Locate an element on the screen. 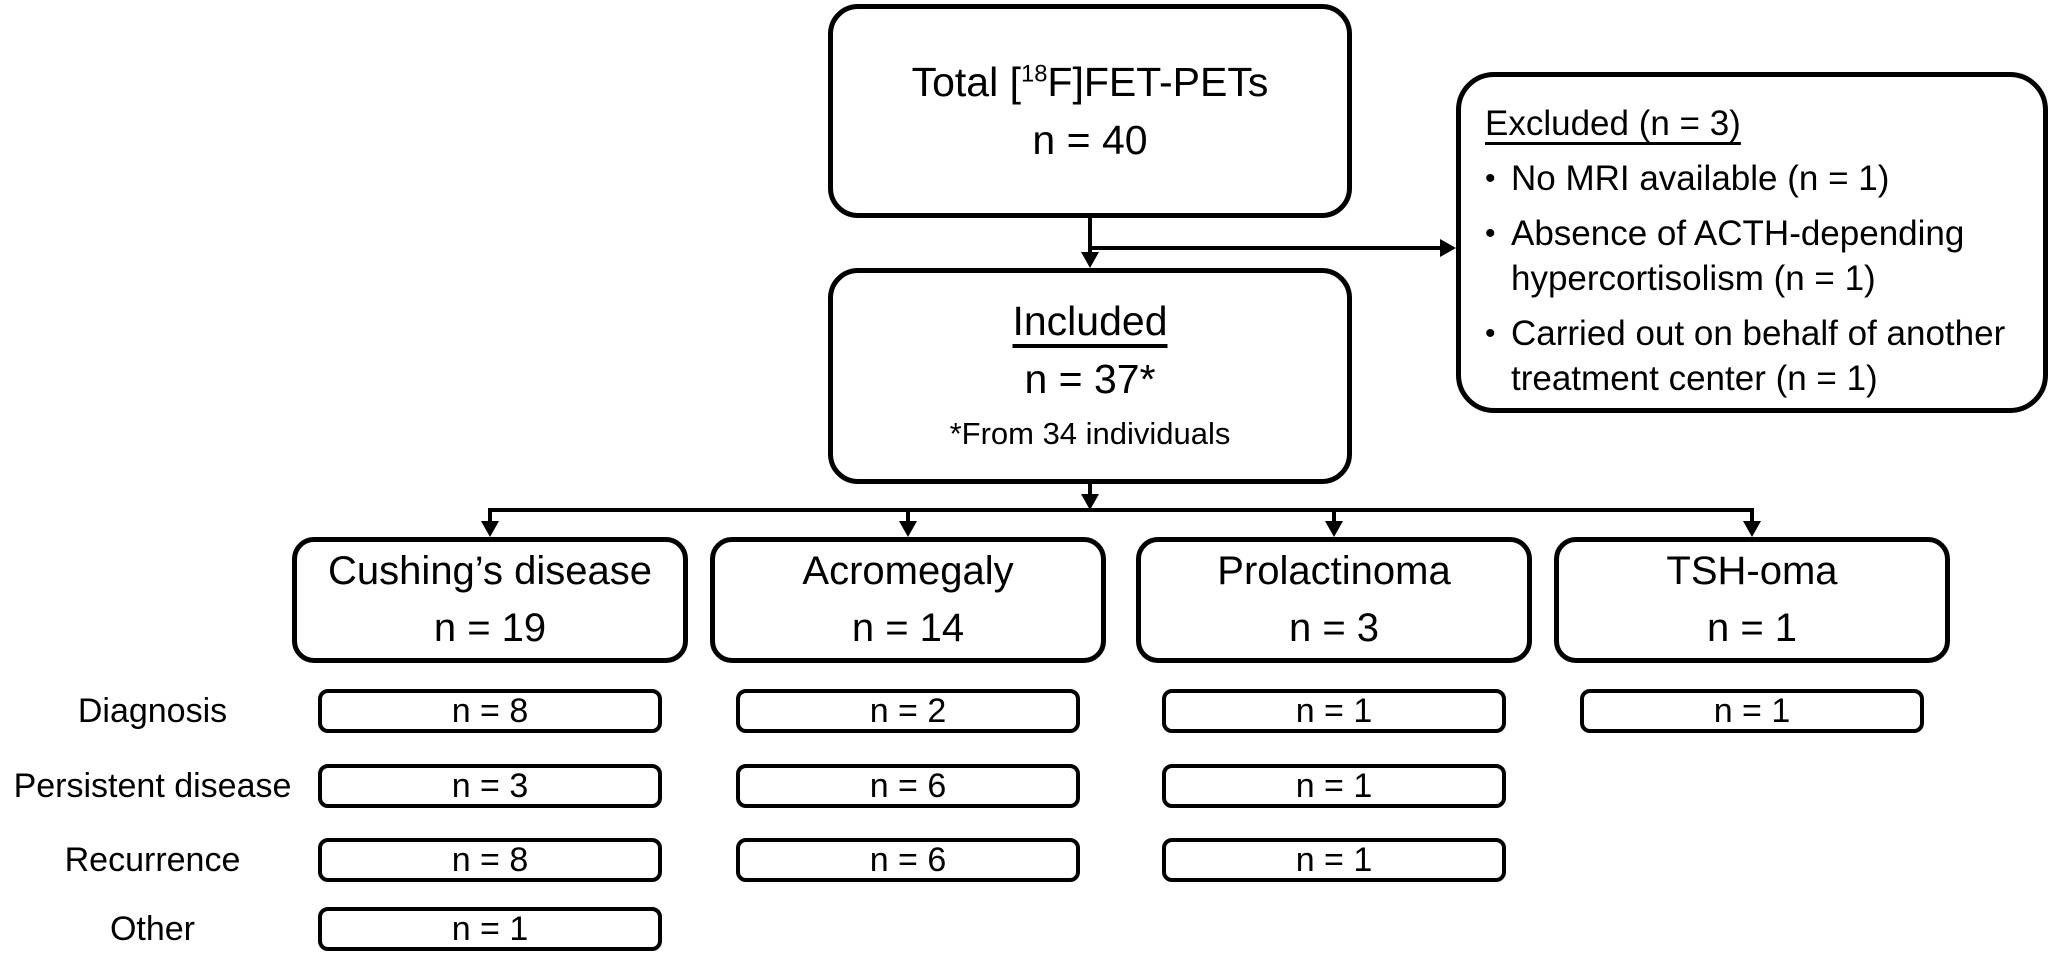 The height and width of the screenshot is (954, 2056). isotope-superscript: 18 is located at coordinates (1034, 74).